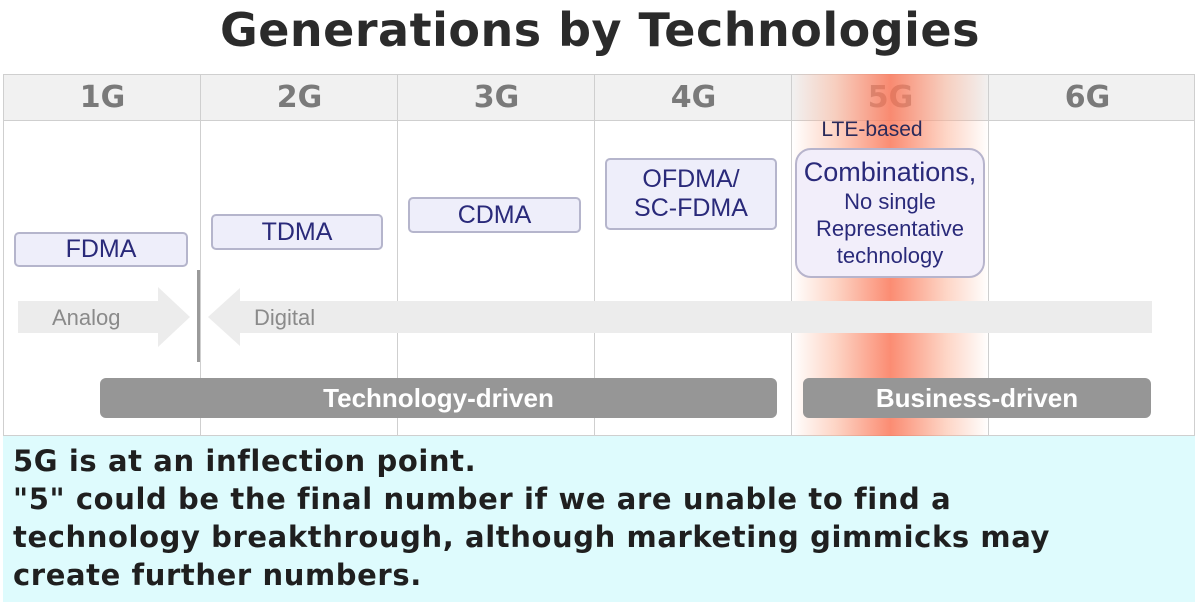 The image size is (1200, 608). Describe the element at coordinates (438, 398) in the screenshot. I see `technology-driven-bar: Technology-driven` at that location.